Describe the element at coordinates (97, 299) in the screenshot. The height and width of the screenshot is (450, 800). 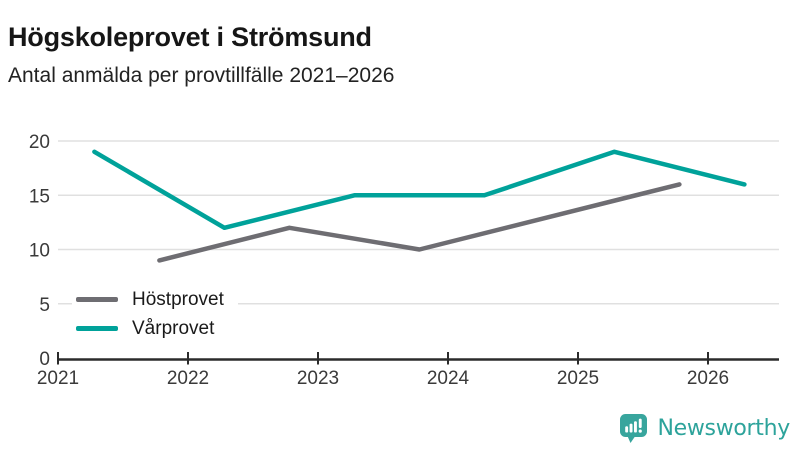
I see `legend-swatch-höstprovet` at that location.